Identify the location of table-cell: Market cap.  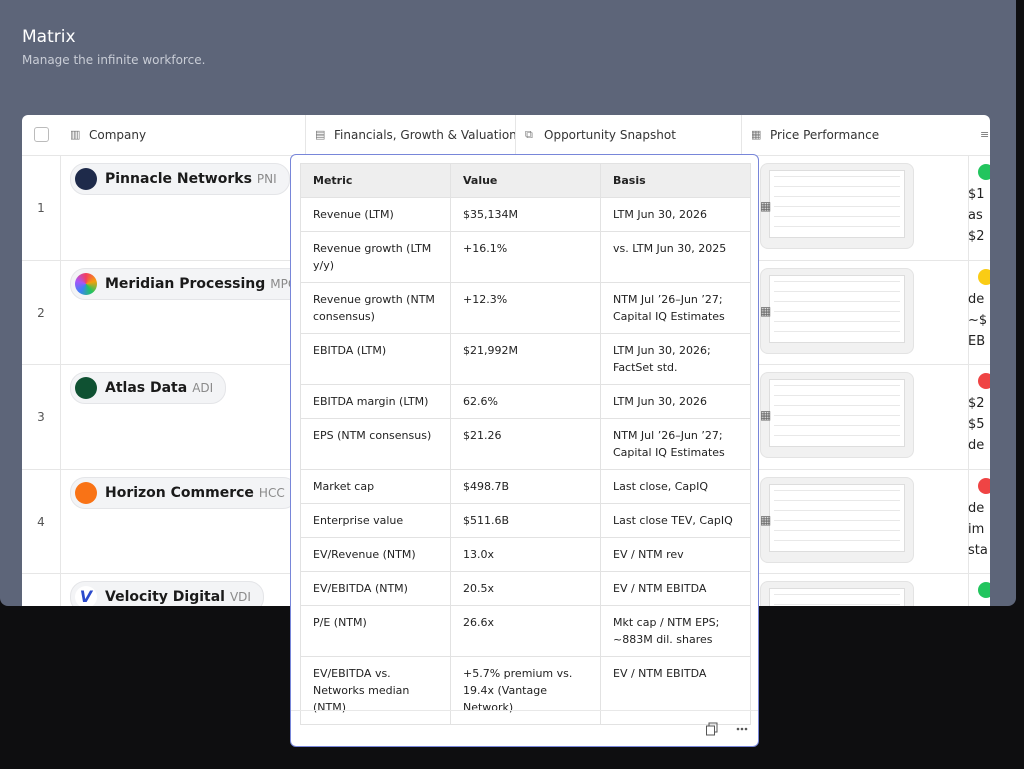
(375, 486).